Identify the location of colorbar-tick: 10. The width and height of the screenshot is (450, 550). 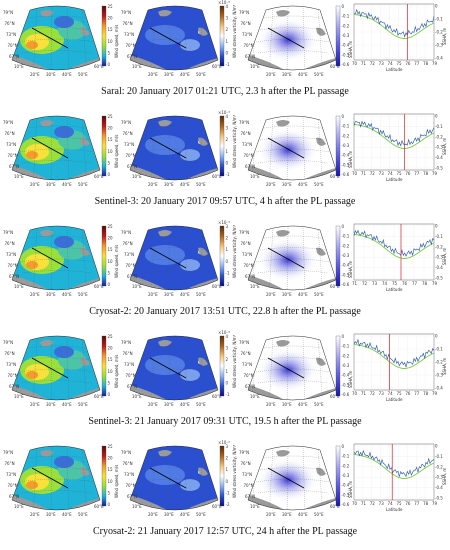
(111, 261).